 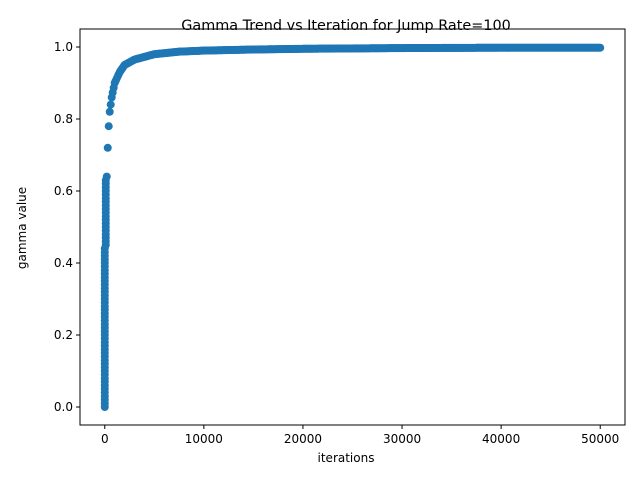 I want to click on y-tick-label: 0.4, so click(x=63, y=263).